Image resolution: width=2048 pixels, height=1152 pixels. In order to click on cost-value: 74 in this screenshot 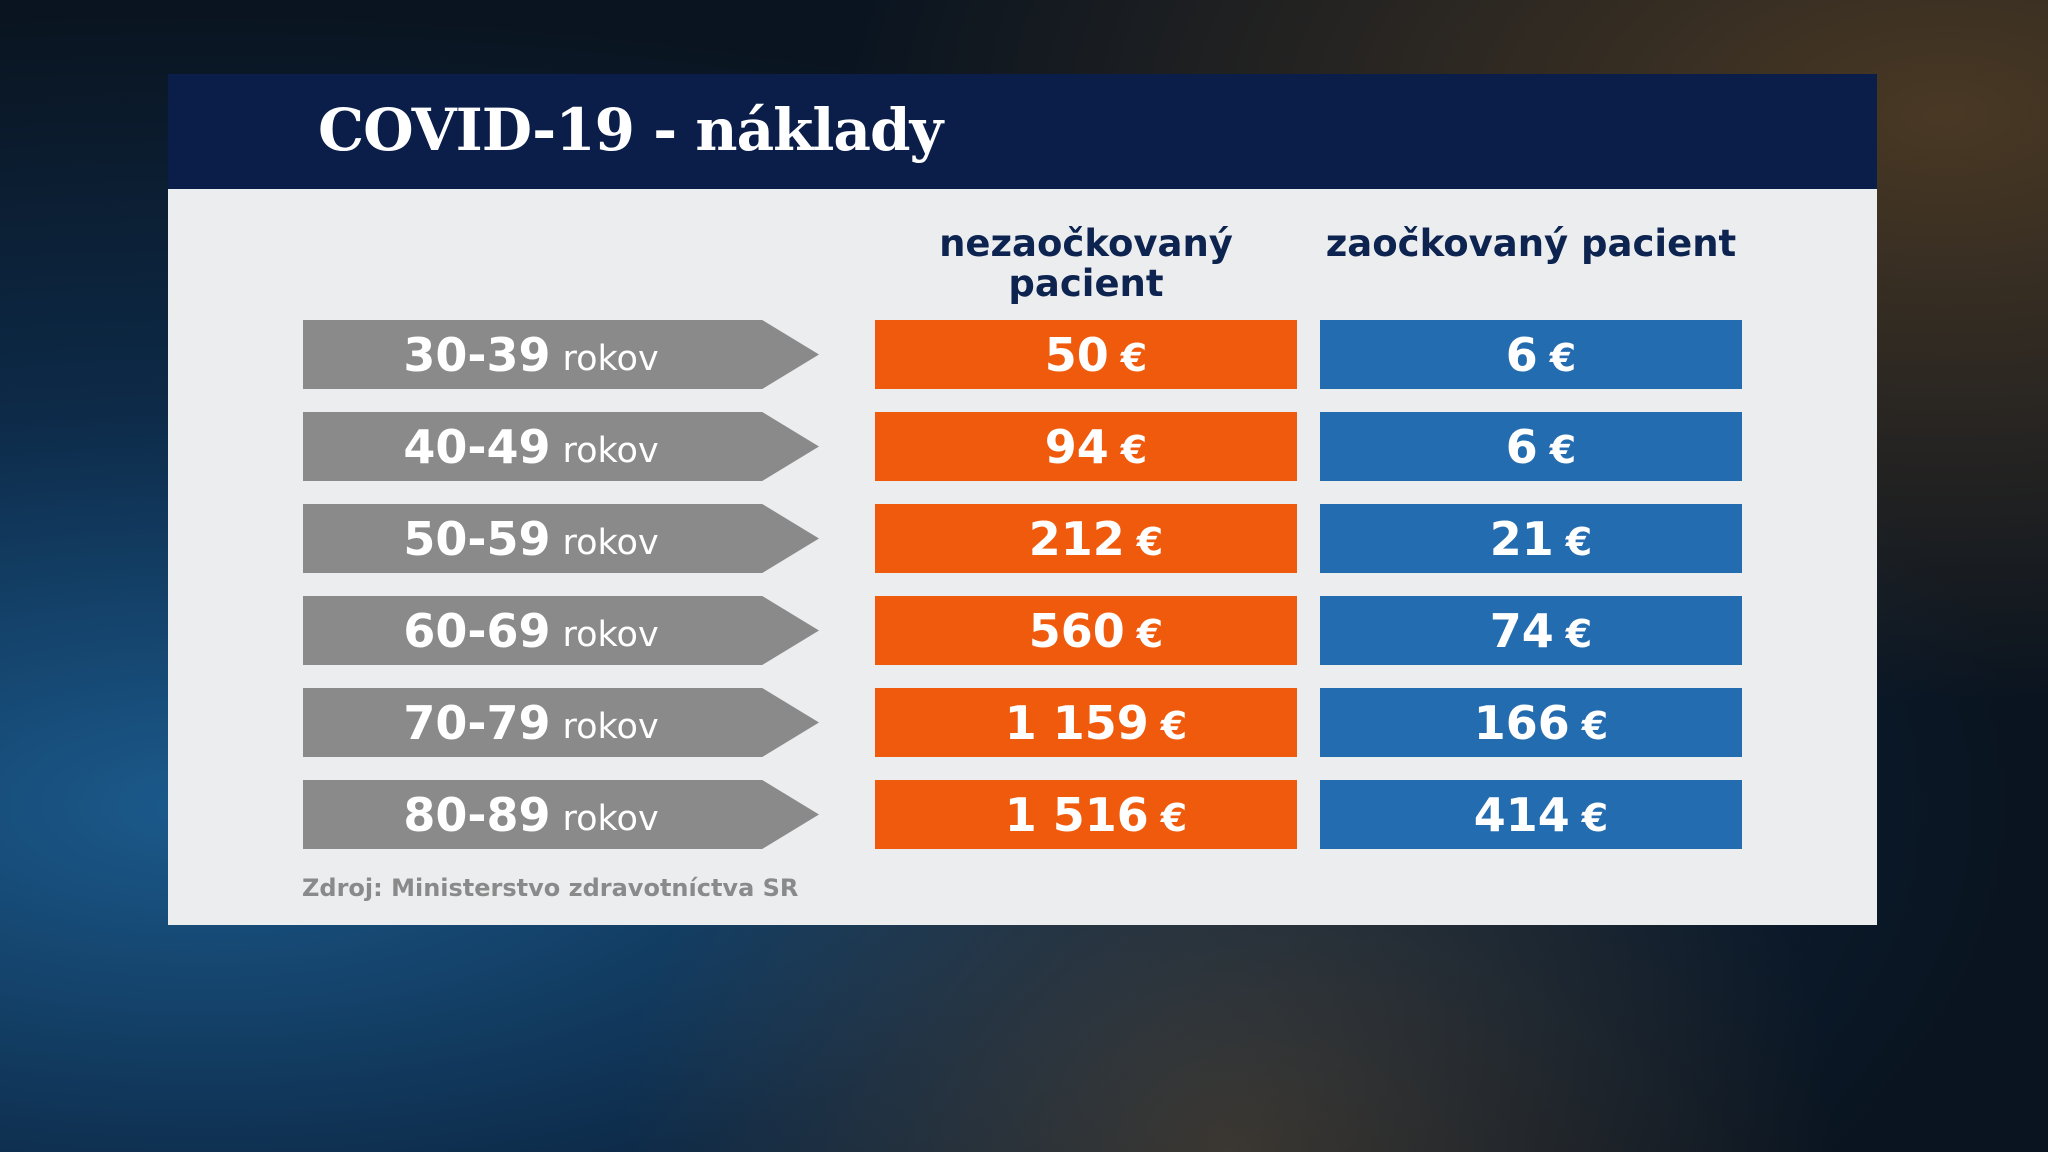, I will do `click(1521, 630)`.